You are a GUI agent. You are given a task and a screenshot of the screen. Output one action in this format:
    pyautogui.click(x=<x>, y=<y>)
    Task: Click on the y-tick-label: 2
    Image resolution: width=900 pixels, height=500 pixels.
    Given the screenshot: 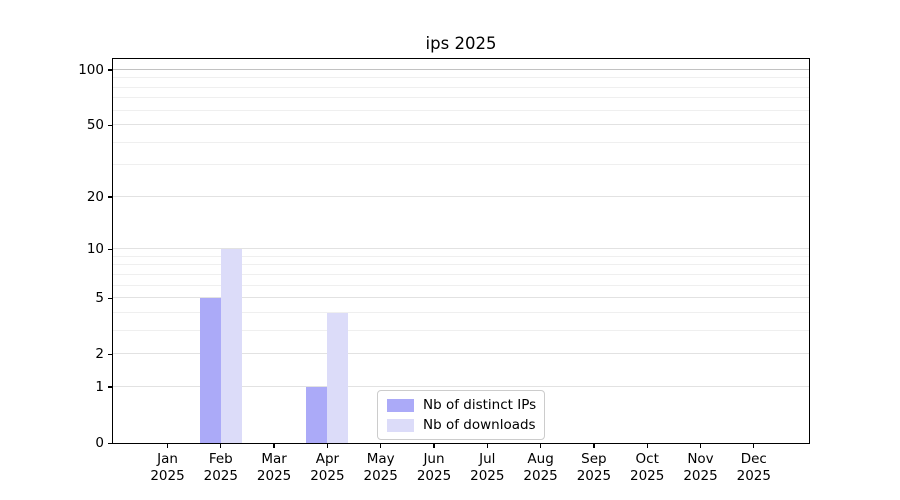 What is the action you would take?
    pyautogui.click(x=99, y=354)
    